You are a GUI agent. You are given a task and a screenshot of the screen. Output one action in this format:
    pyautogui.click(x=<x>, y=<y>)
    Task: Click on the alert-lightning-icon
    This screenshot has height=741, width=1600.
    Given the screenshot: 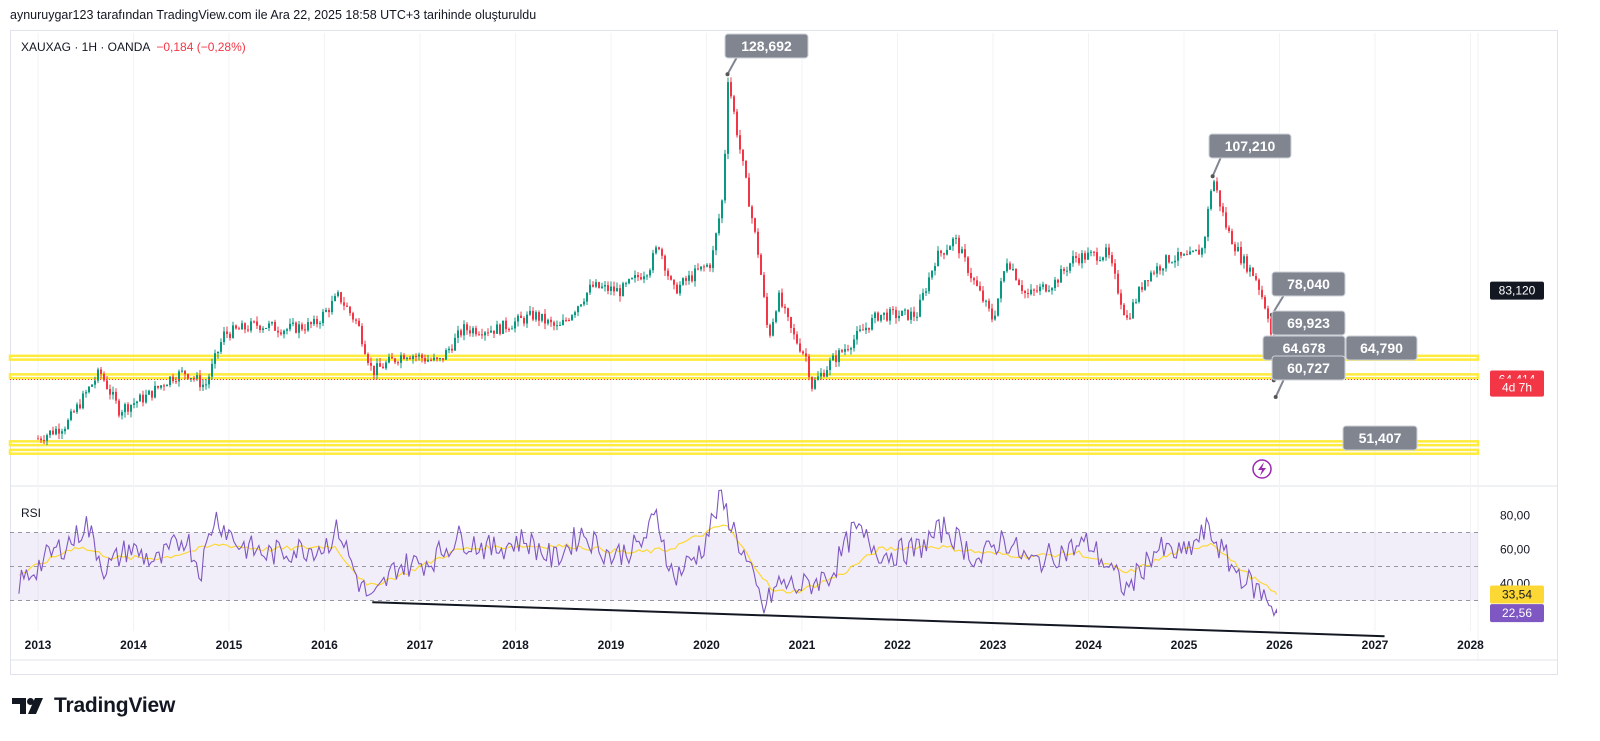 What is the action you would take?
    pyautogui.click(x=1262, y=469)
    